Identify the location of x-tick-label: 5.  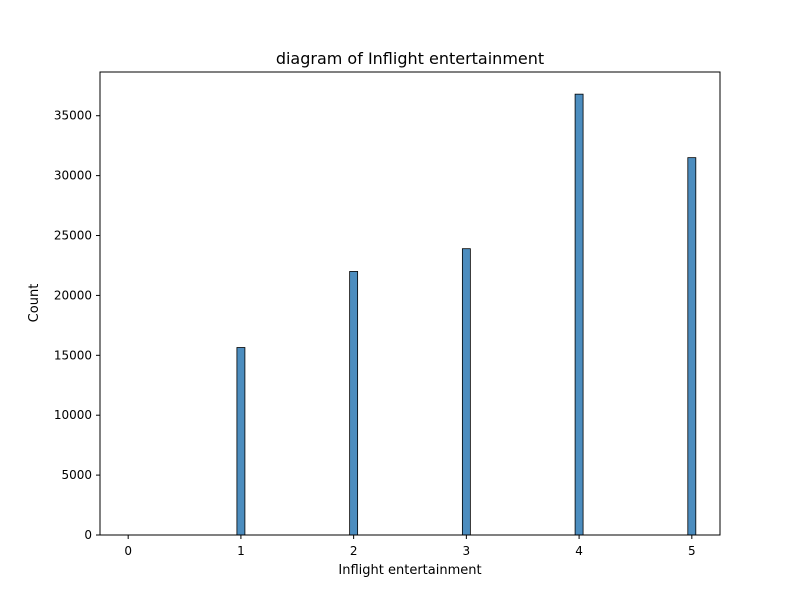
(692, 551).